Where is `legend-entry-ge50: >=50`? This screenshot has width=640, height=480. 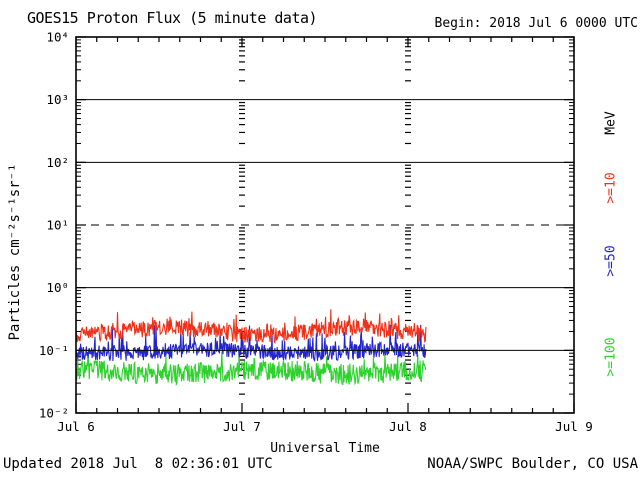 legend-entry-ge50: >=50 is located at coordinates (611, 261).